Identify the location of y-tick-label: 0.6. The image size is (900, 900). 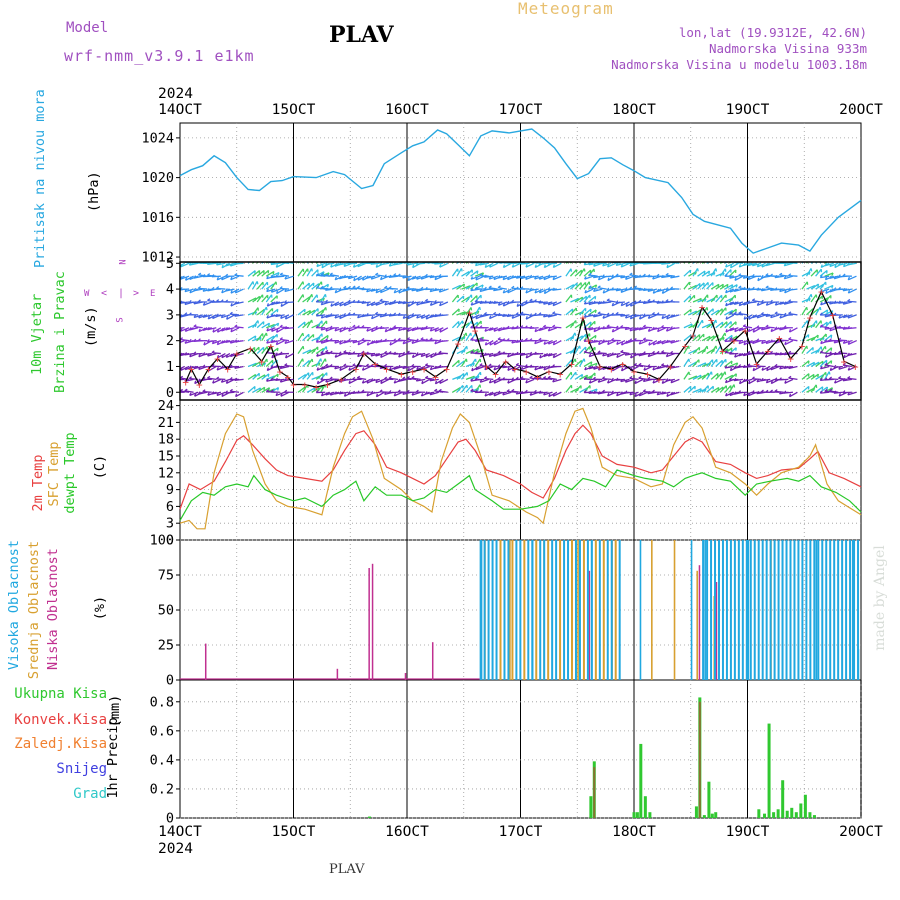
(162, 731).